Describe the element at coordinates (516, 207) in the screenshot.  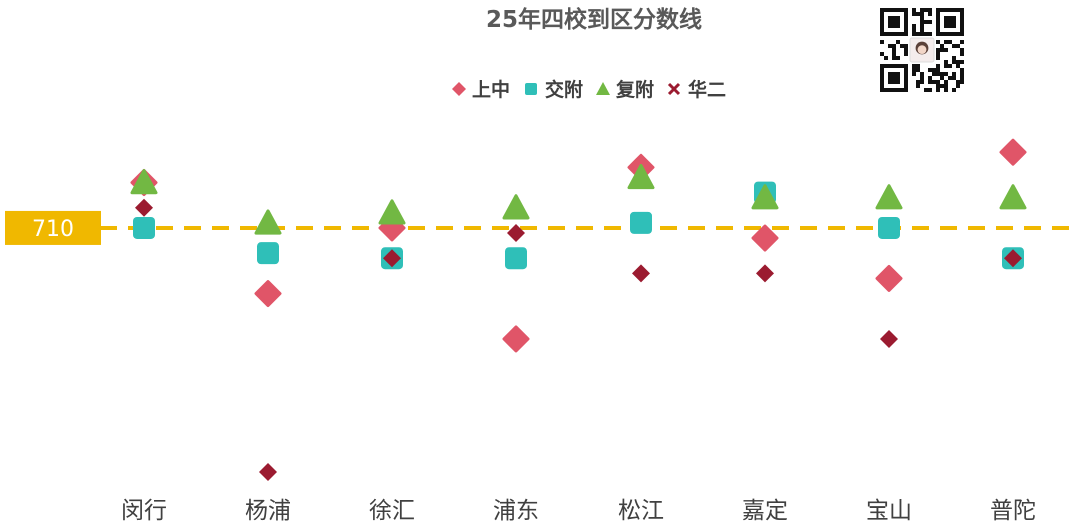
I see `point-复附-浦东` at that location.